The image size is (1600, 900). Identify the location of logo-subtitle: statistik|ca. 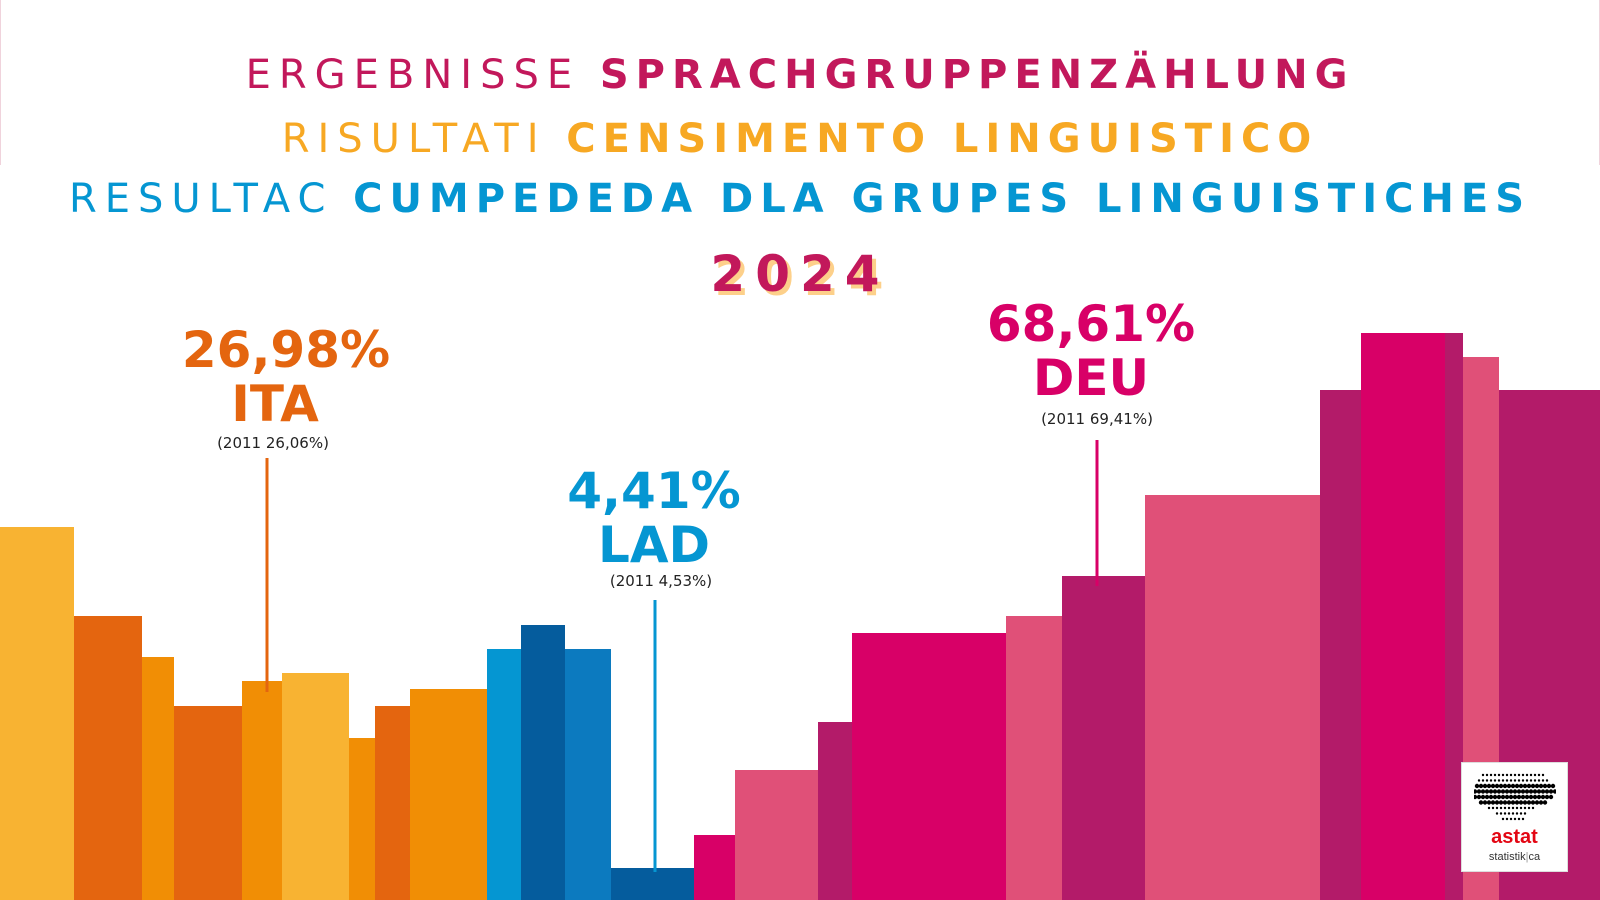
(1514, 857).